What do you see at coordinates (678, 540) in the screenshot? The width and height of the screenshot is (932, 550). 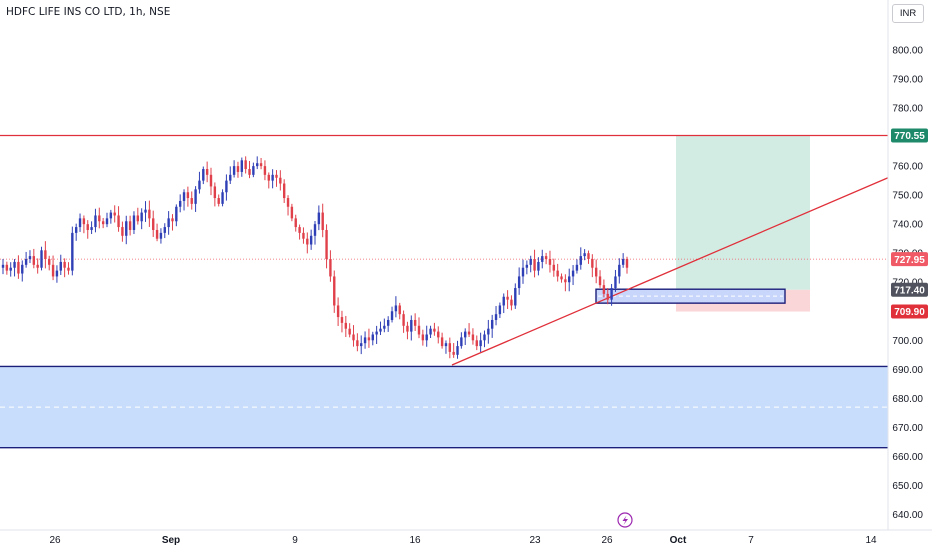 I see `x-tick-label: Oct` at bounding box center [678, 540].